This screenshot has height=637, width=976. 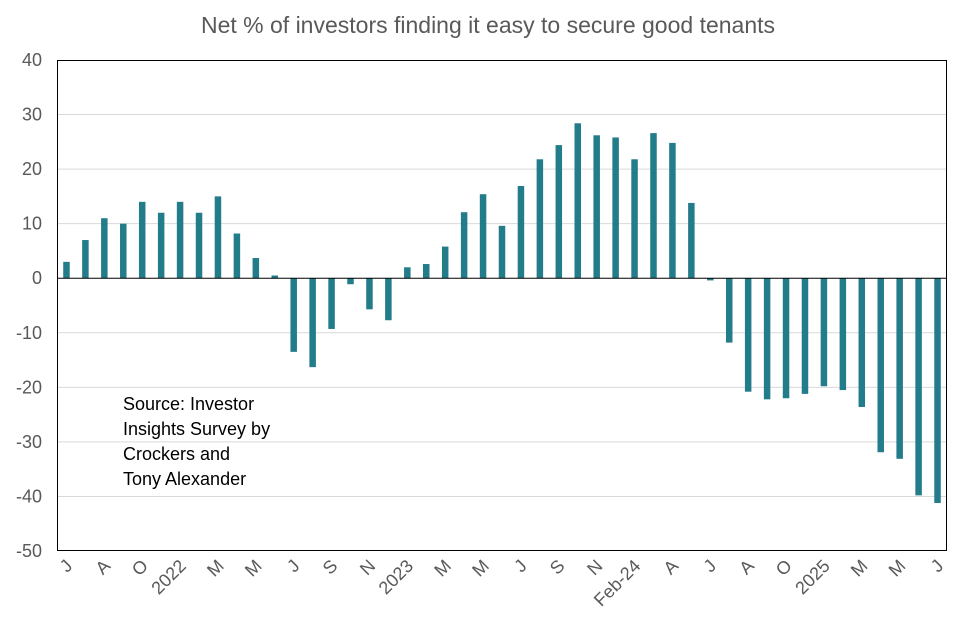 I want to click on y-tick-label: -40, so click(x=29, y=496).